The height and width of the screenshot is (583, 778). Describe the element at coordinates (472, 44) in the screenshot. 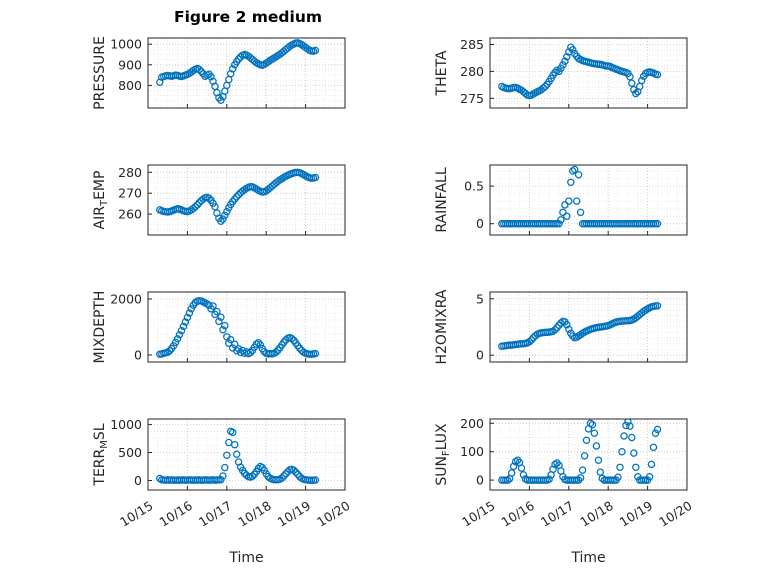

I see `y-tick-label: 285` at that location.